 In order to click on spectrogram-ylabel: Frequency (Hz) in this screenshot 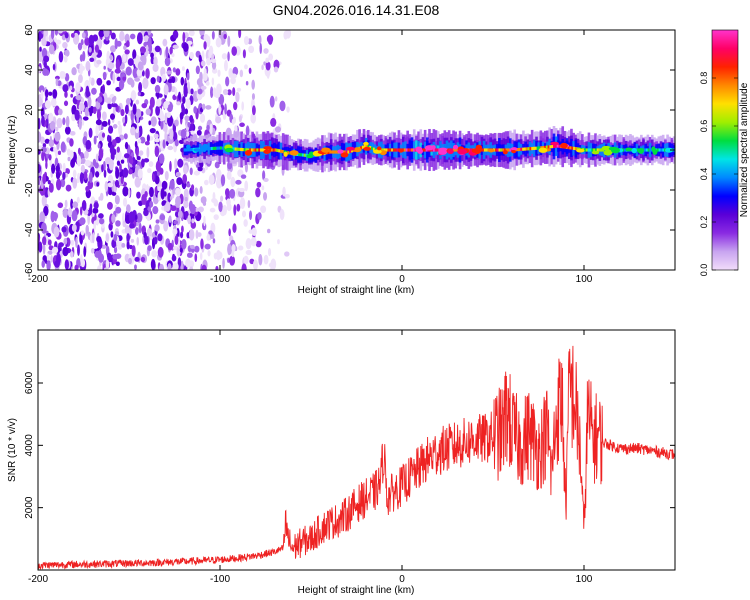, I will do `click(12, 150)`.